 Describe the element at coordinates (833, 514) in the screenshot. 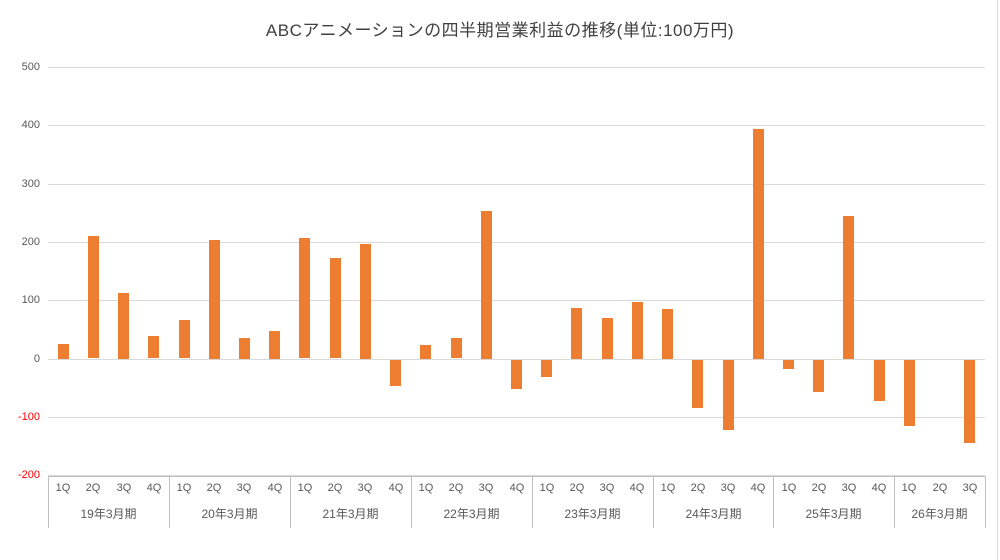

I see `x-axis-year-label: 25年3月期` at that location.